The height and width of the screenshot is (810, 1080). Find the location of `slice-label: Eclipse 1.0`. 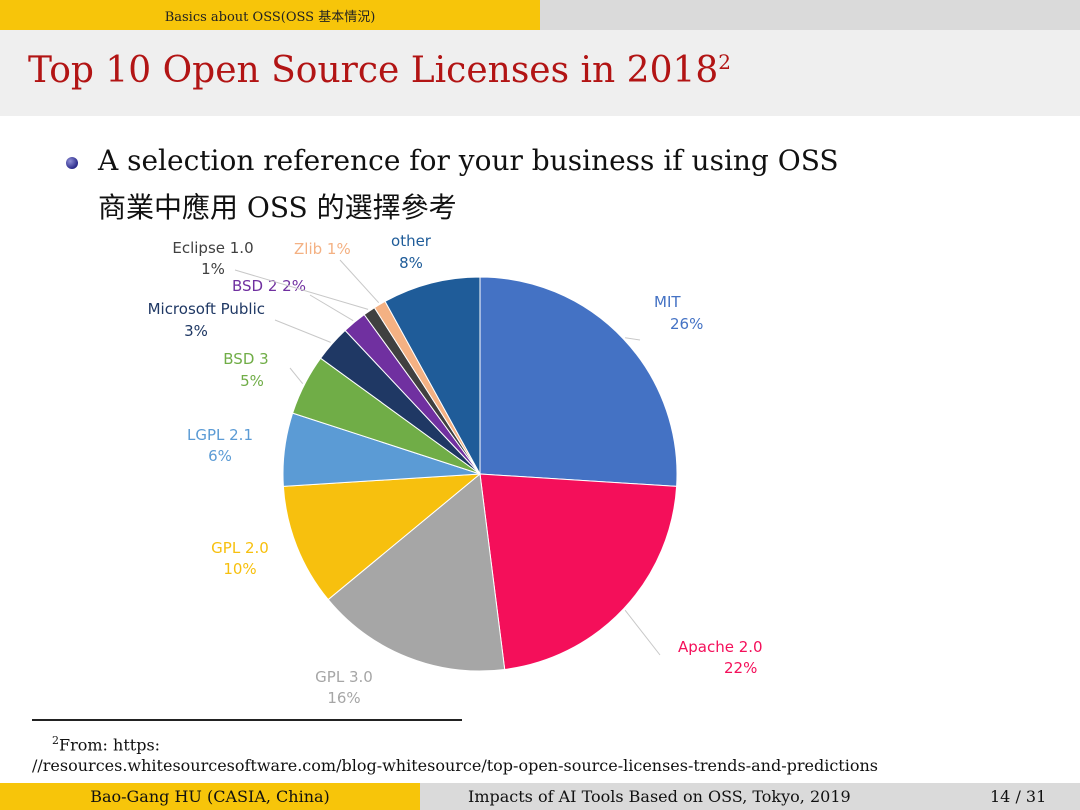

slice-label: Eclipse 1.0 is located at coordinates (212, 248).